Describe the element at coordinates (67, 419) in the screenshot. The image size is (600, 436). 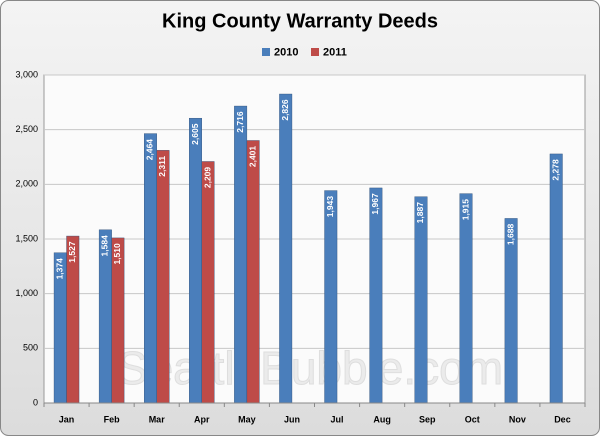
I see `x-tick-label: Jan` at that location.